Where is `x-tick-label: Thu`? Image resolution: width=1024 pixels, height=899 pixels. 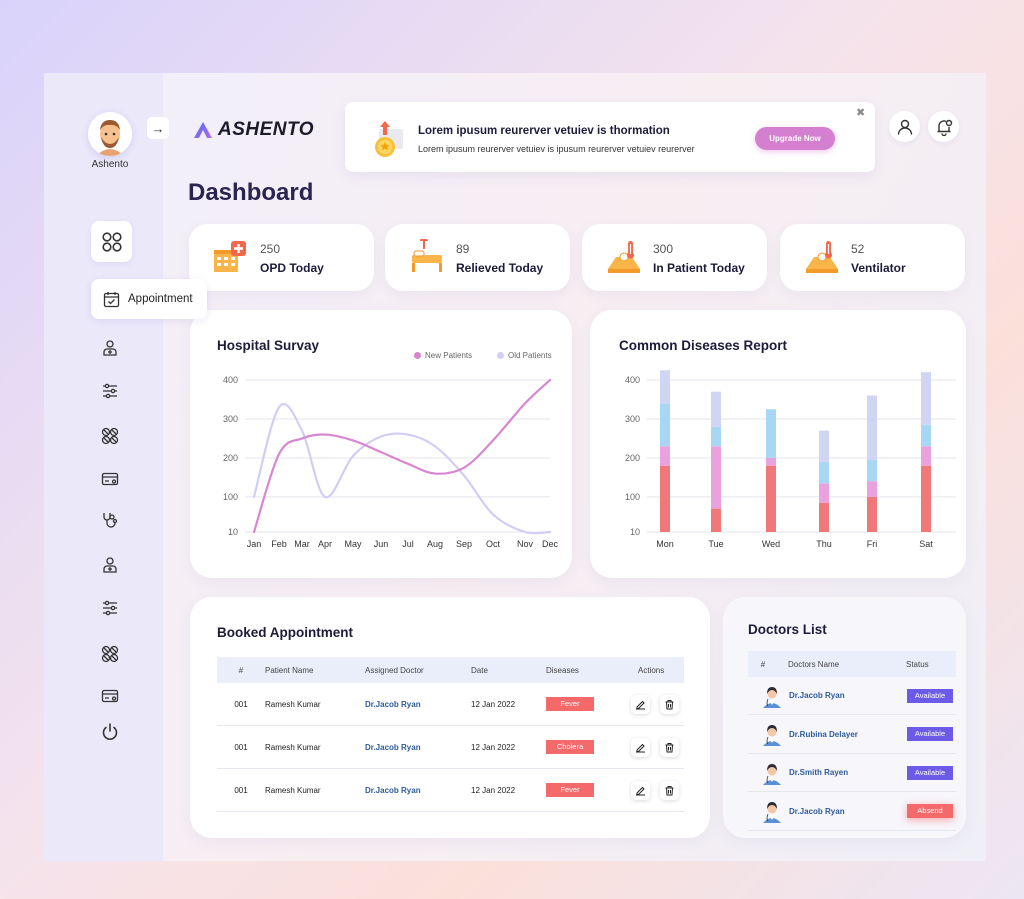 x-tick-label: Thu is located at coordinates (824, 544).